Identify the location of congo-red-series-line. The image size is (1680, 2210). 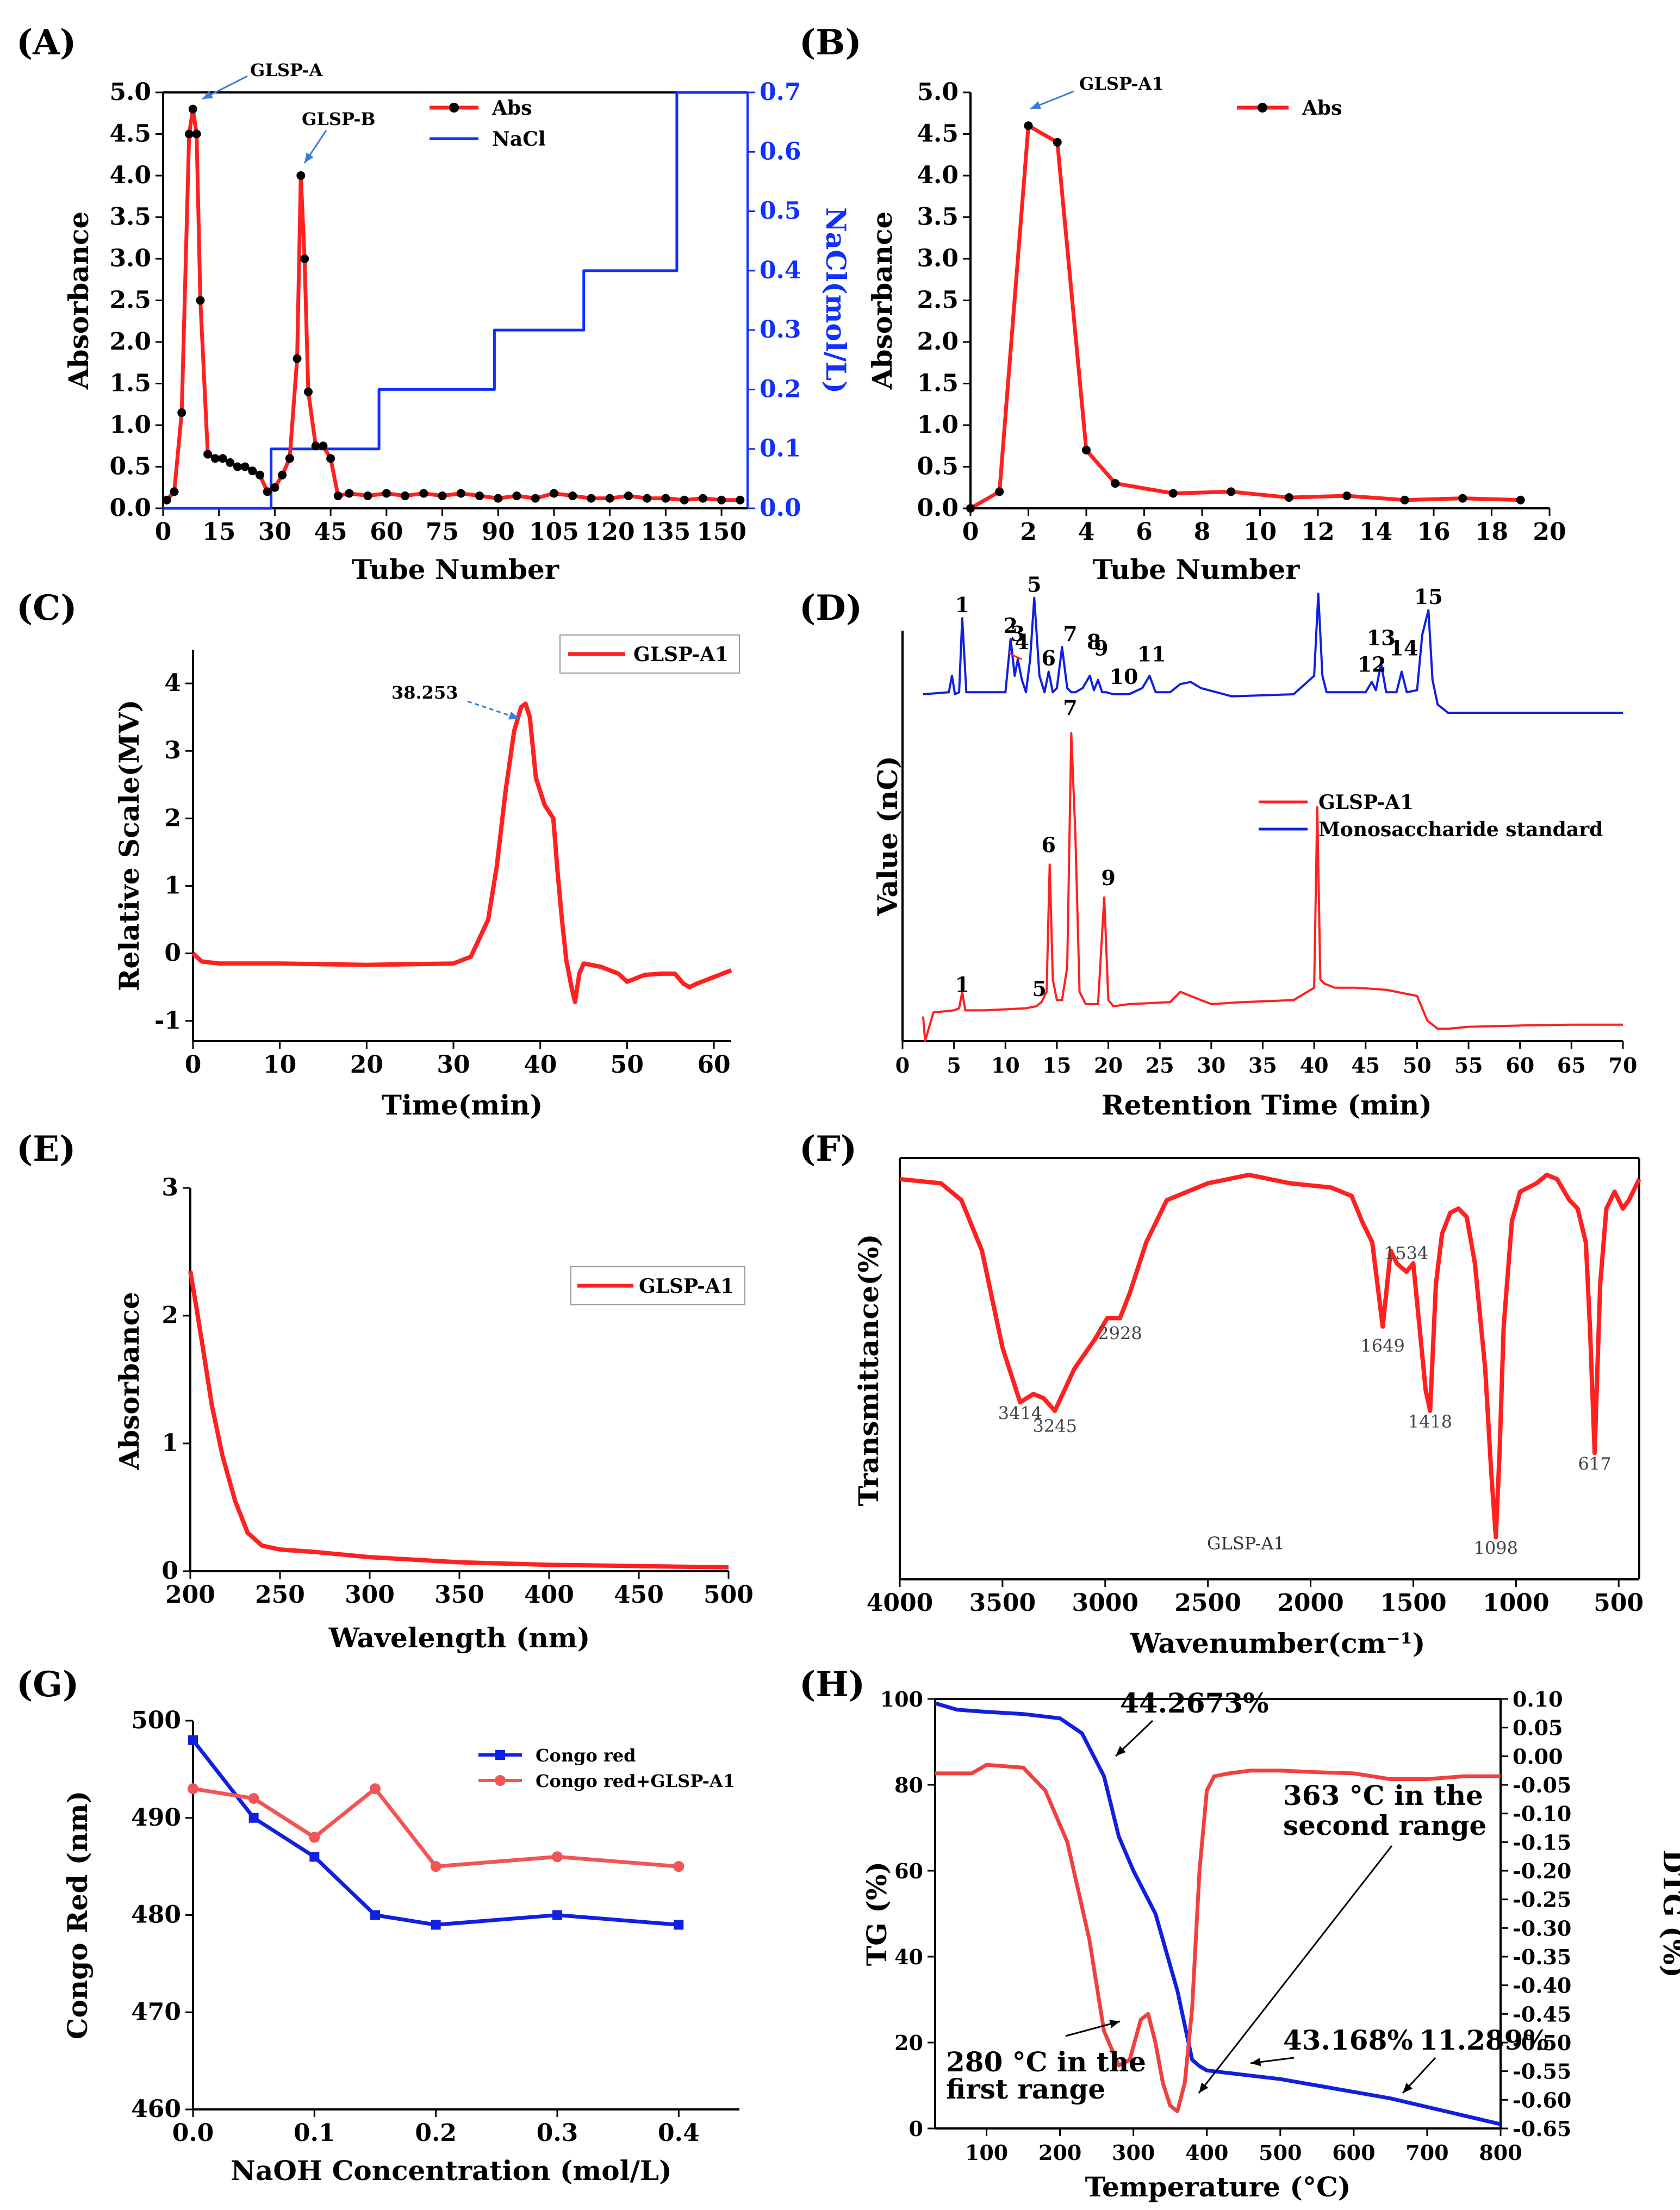
(435, 1833).